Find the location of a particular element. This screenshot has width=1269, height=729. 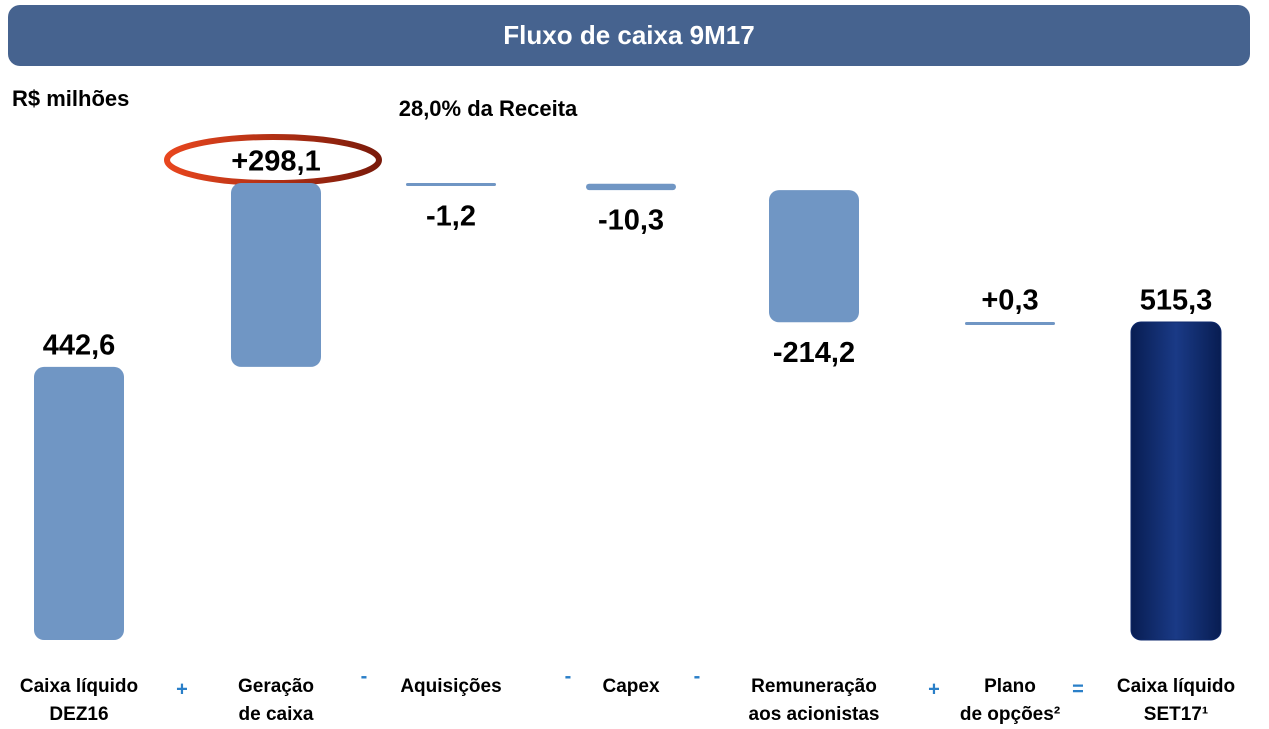

chart-title: Fluxo de caixa 9M17 is located at coordinates (628, 35).